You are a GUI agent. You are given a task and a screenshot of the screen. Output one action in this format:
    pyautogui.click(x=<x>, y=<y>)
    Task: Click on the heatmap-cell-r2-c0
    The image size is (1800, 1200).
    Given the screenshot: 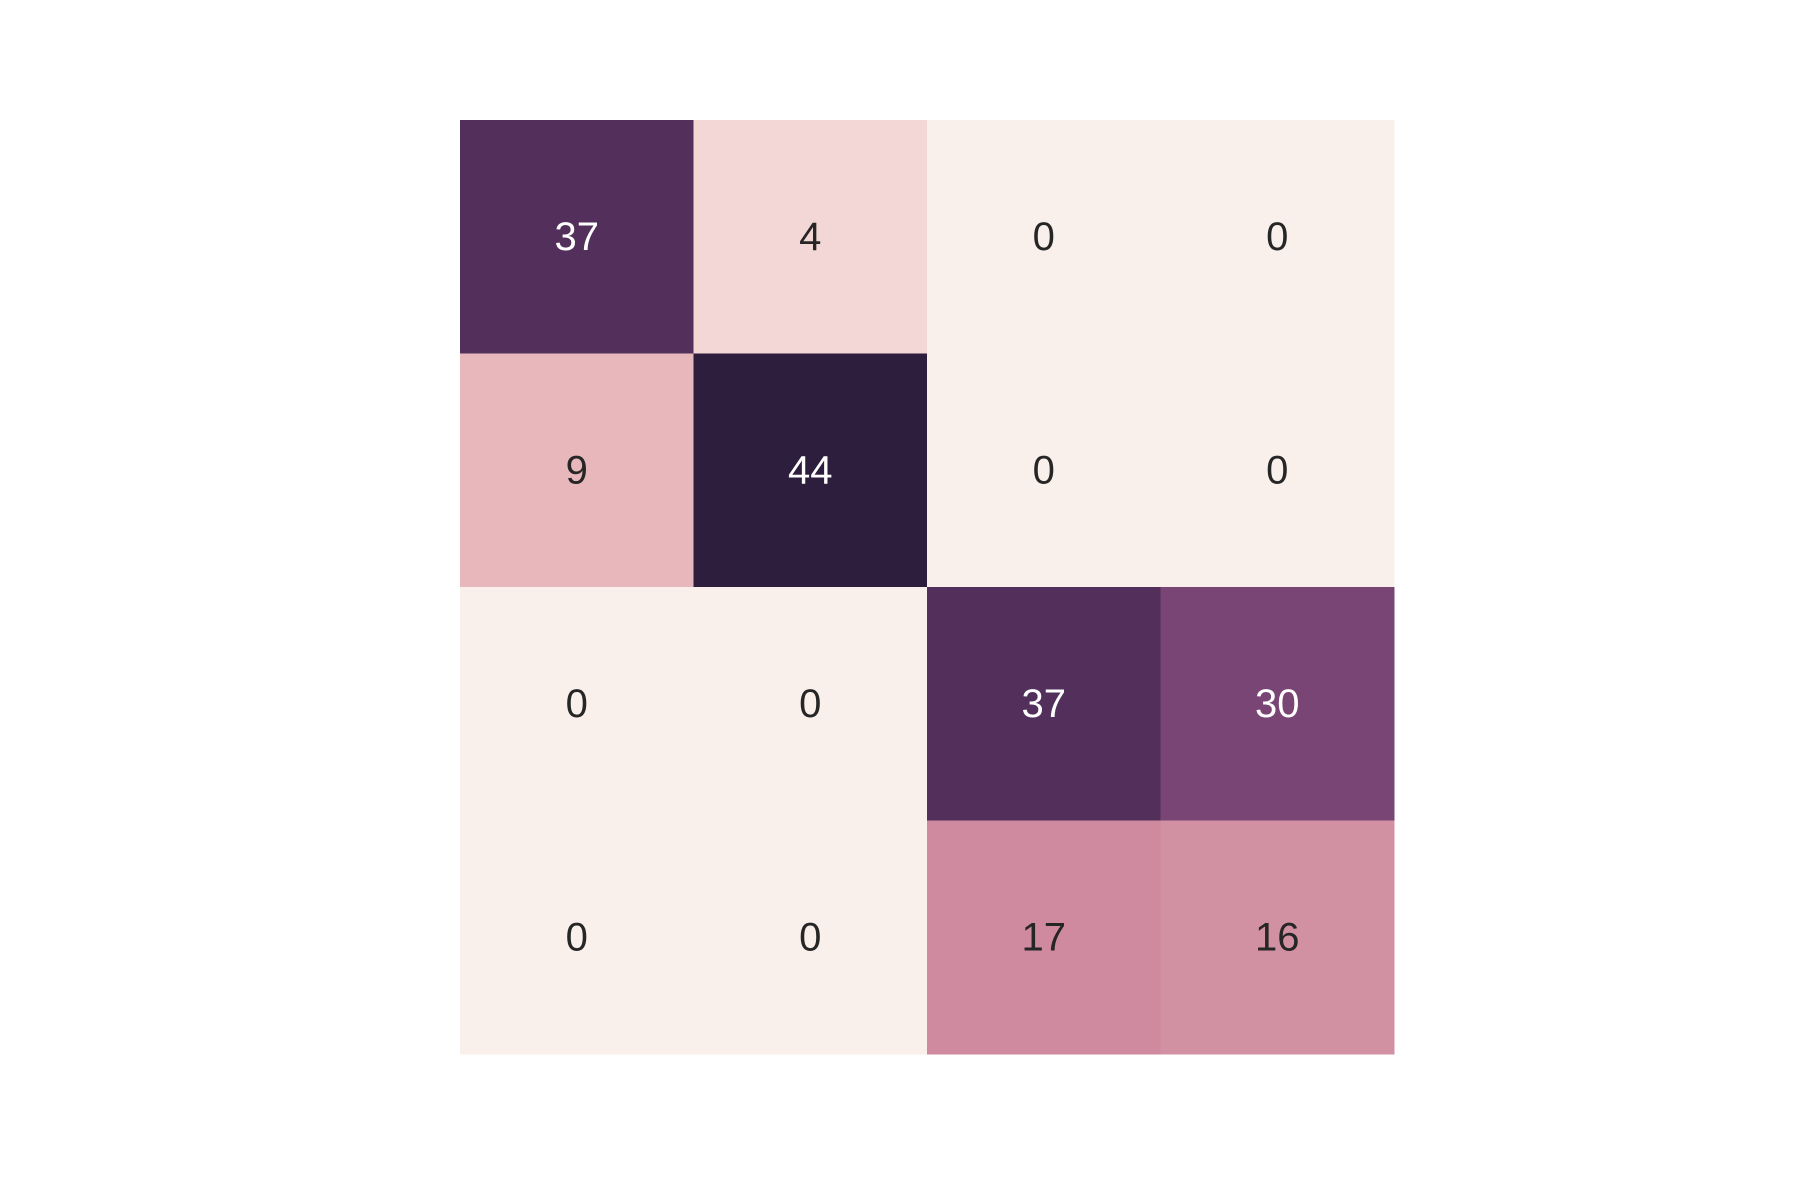 What is the action you would take?
    pyautogui.click(x=577, y=704)
    